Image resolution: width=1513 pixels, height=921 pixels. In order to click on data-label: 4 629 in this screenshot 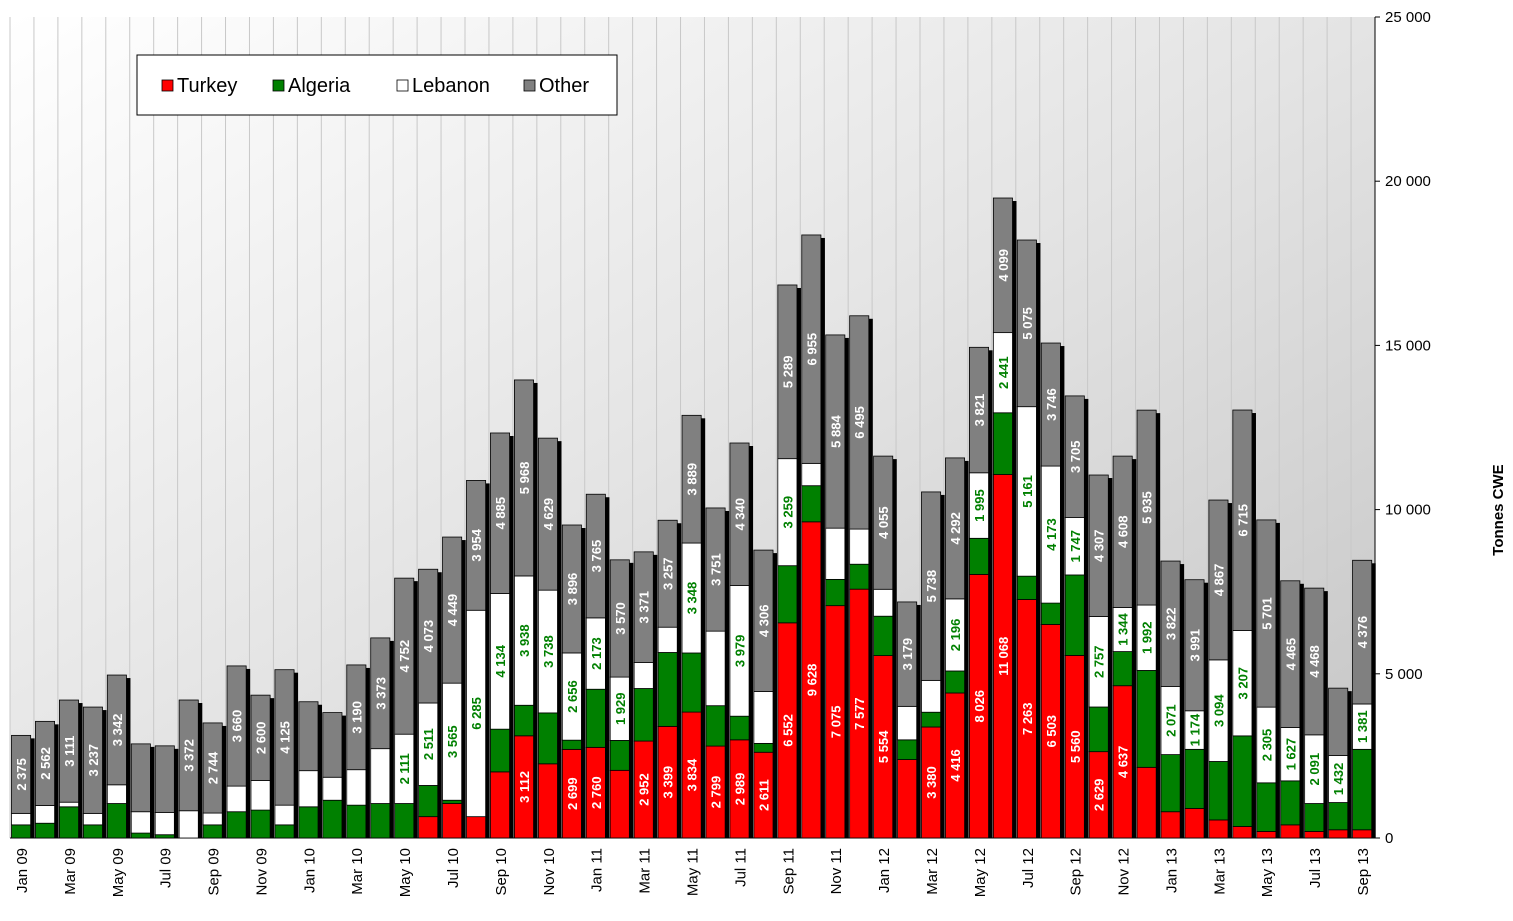, I will do `click(548, 514)`.